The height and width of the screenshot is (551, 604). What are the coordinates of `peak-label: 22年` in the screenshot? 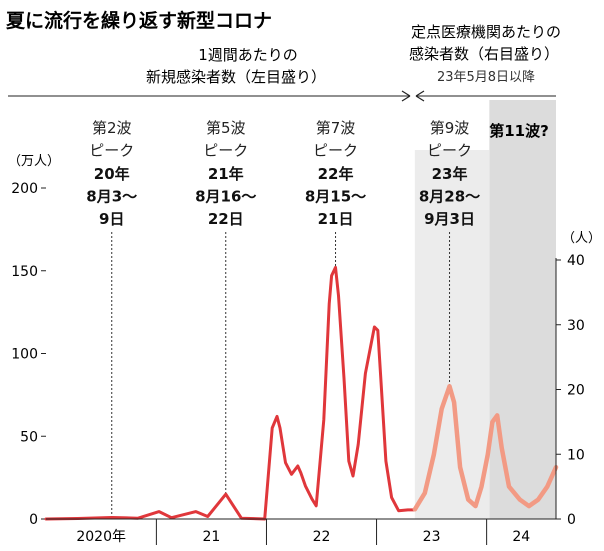 It's located at (336, 174).